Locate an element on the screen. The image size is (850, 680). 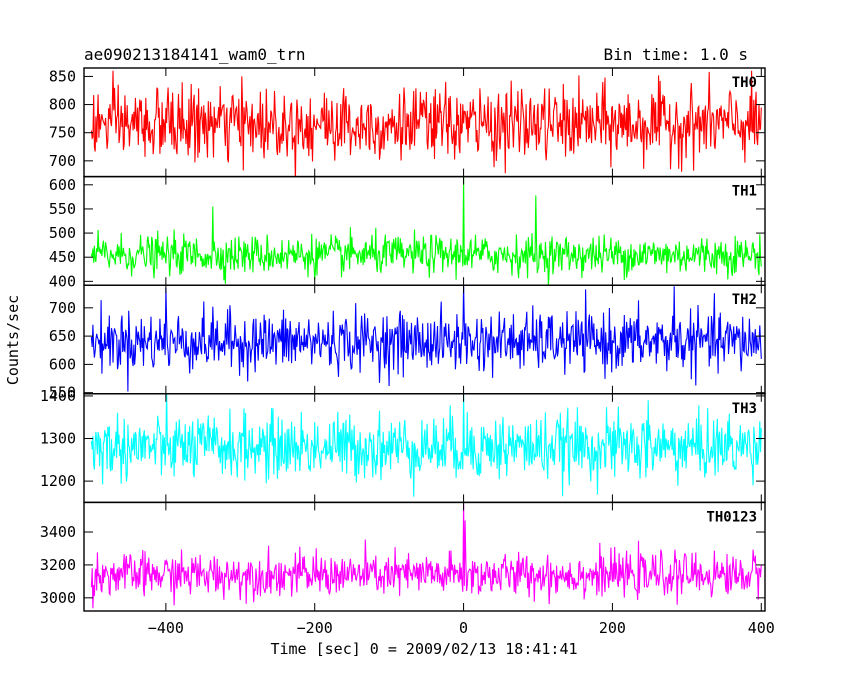
panel-th1: TH1 400 450 500 550 600 is located at coordinates (407, 232).